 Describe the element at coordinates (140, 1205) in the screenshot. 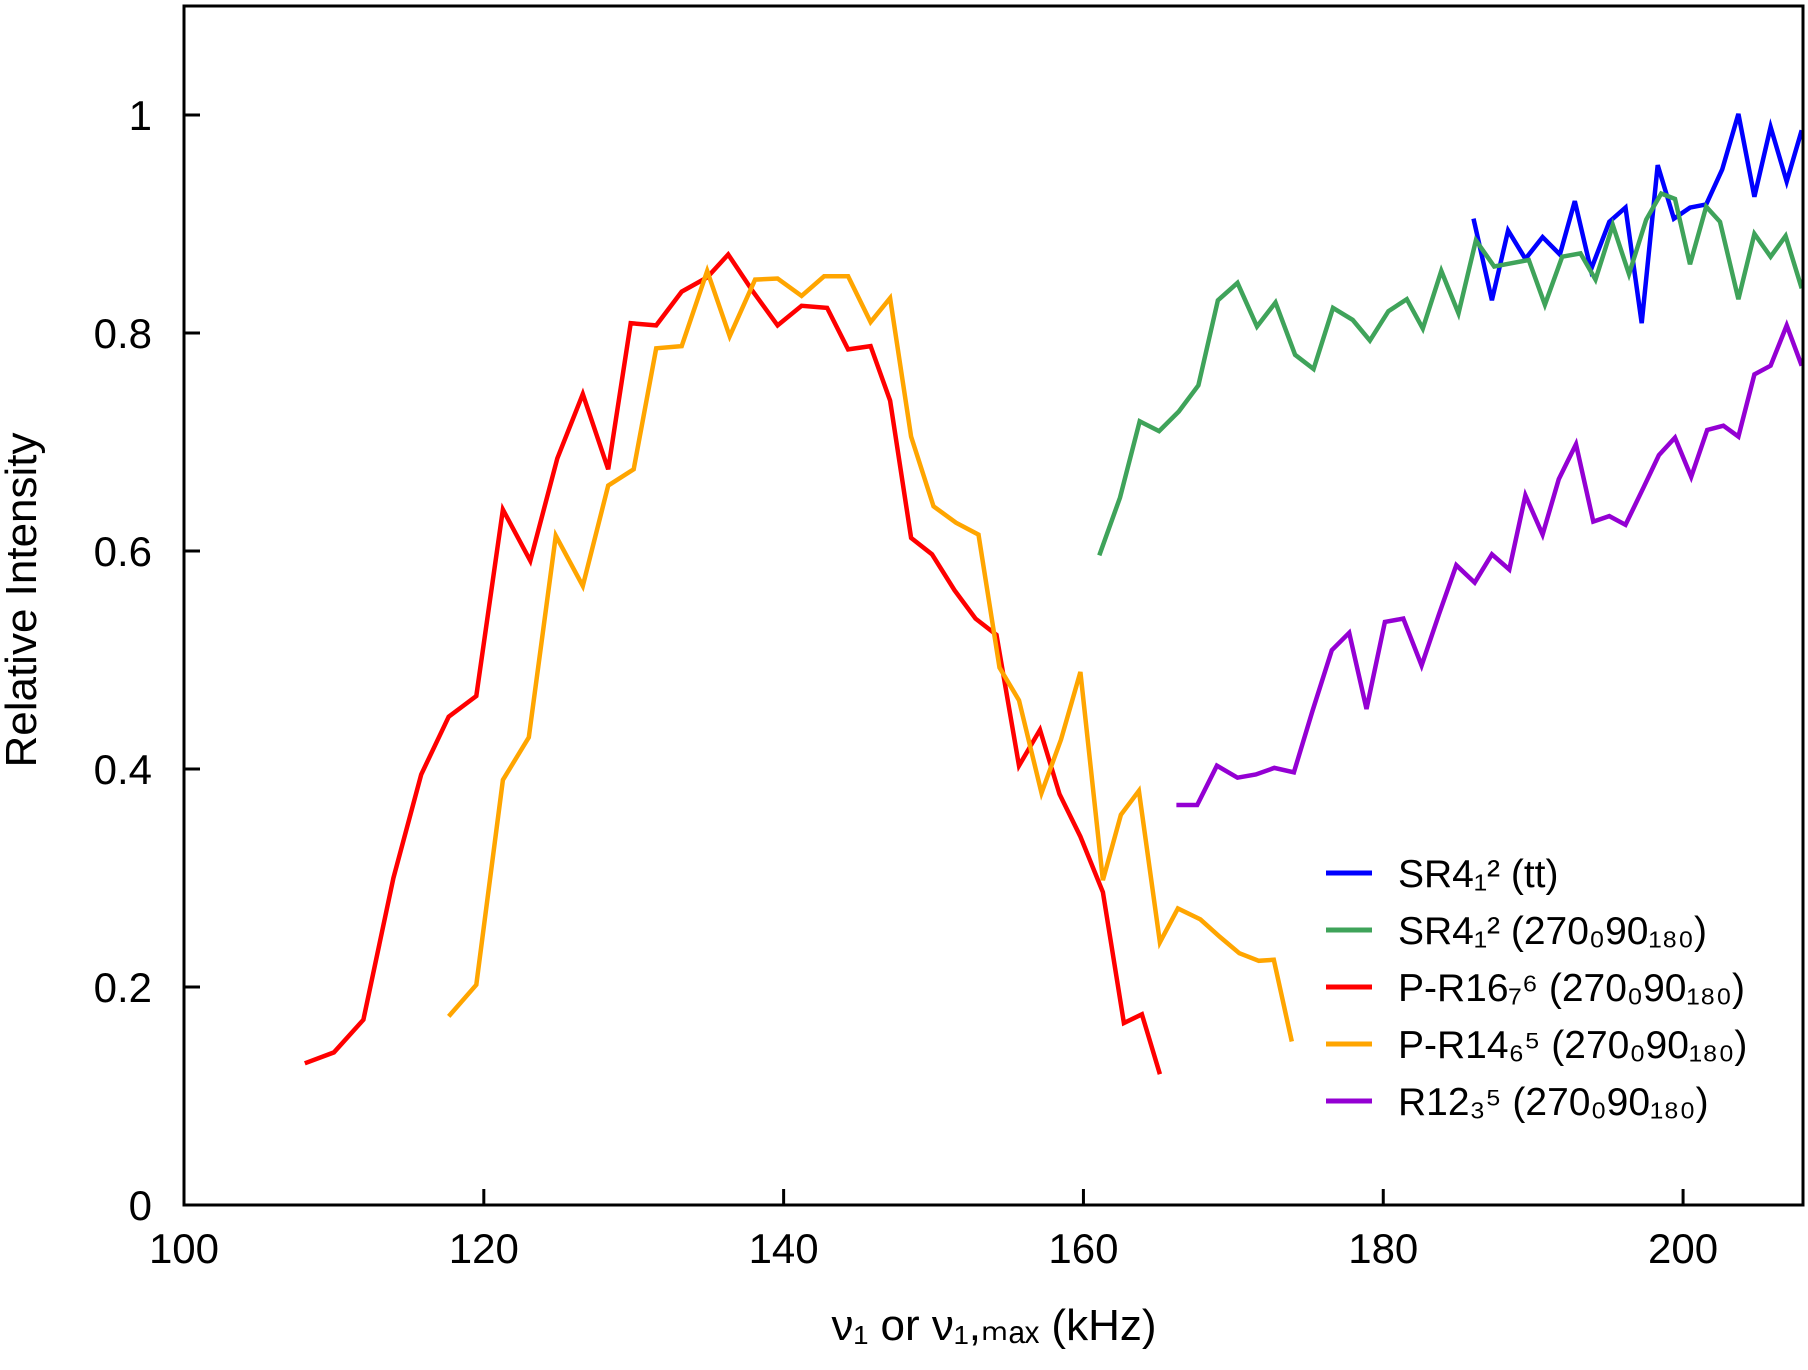

I see `y-tick-label: 0` at that location.